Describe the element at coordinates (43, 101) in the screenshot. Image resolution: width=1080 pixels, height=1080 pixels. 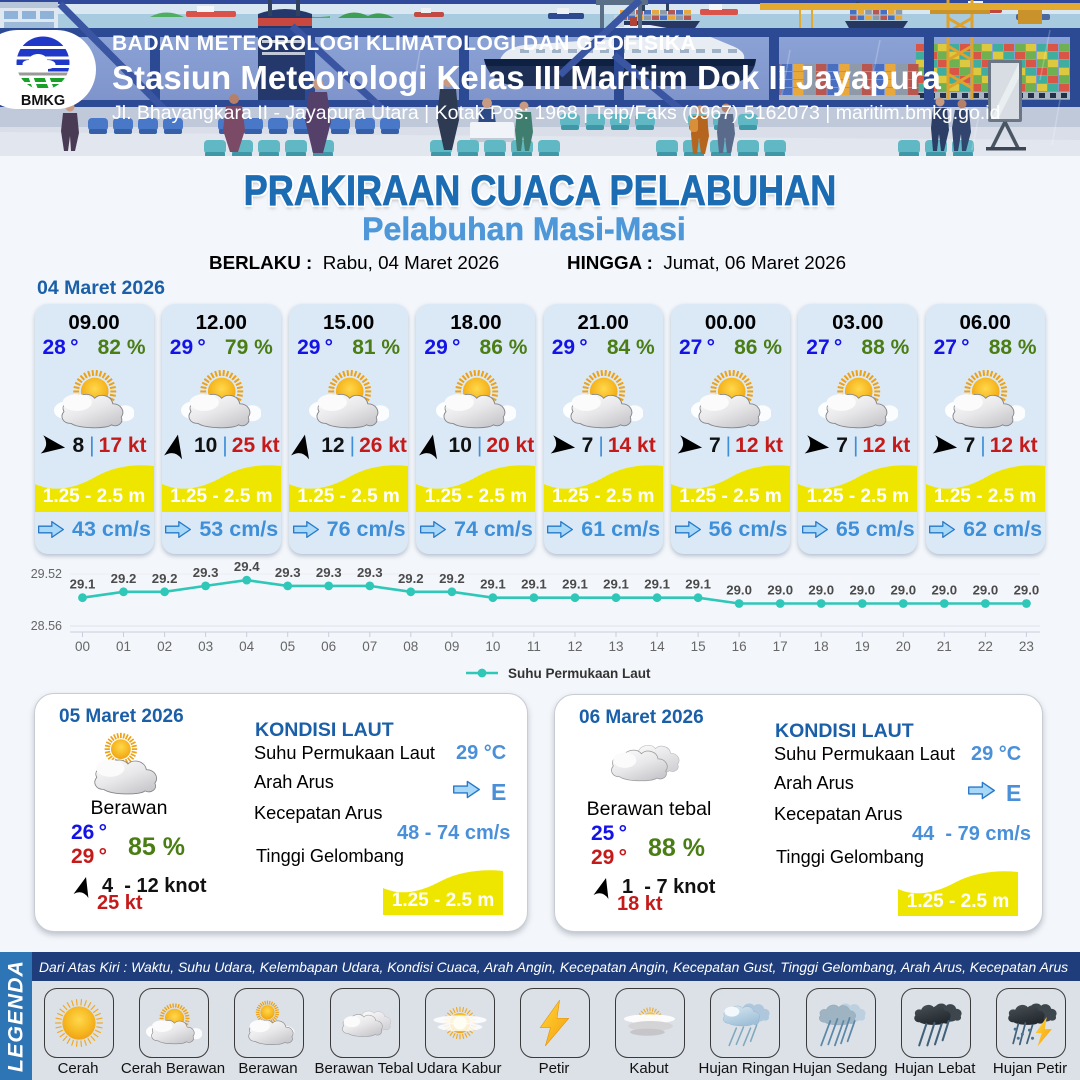
I see `svg-text: BMKG` at that location.